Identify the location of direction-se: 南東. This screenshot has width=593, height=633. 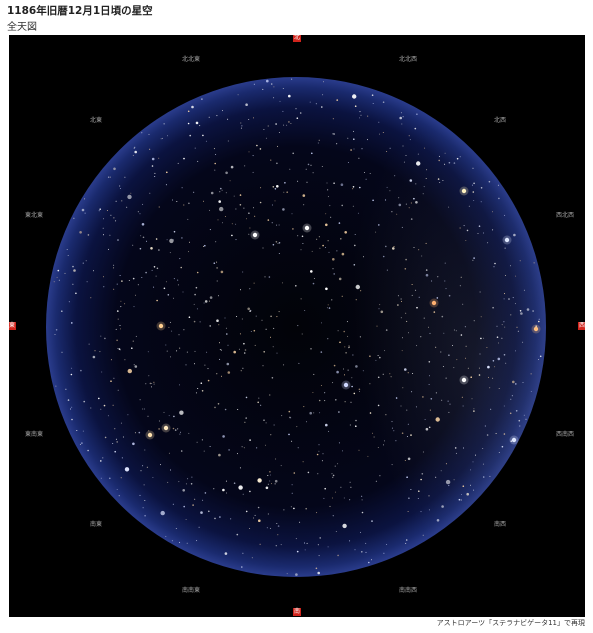
(96, 524).